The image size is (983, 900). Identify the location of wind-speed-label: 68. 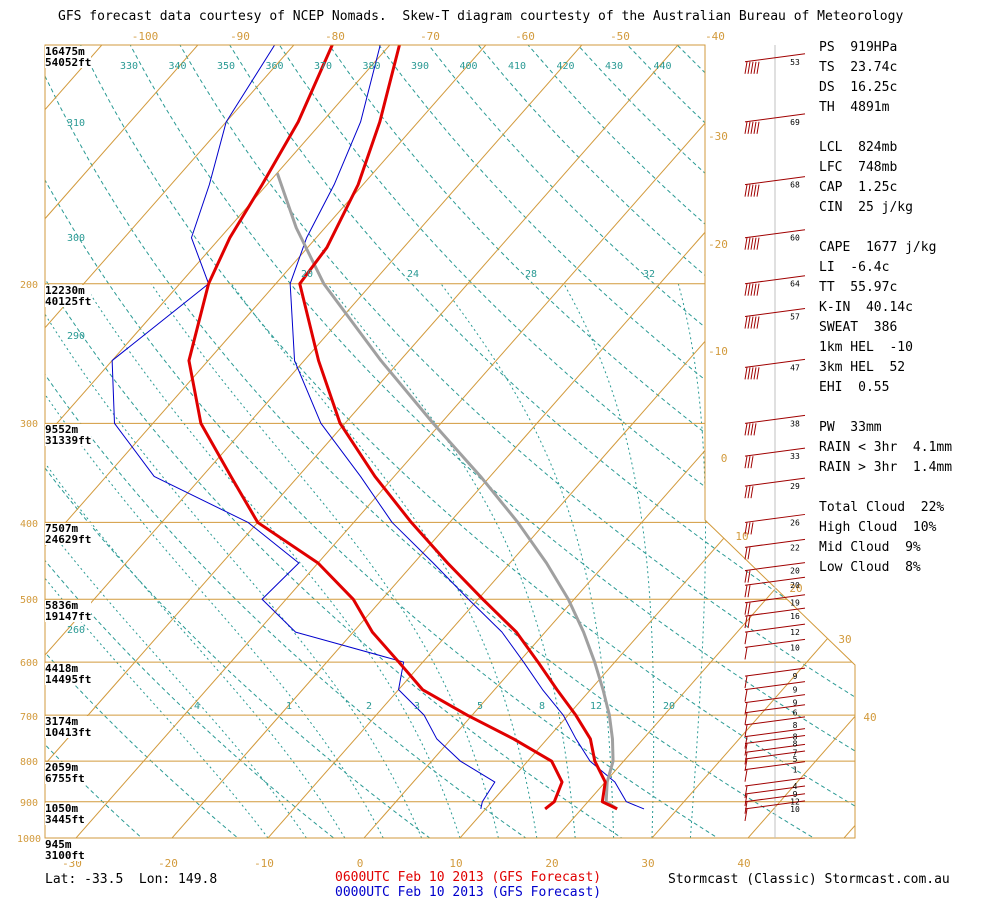
(795, 185).